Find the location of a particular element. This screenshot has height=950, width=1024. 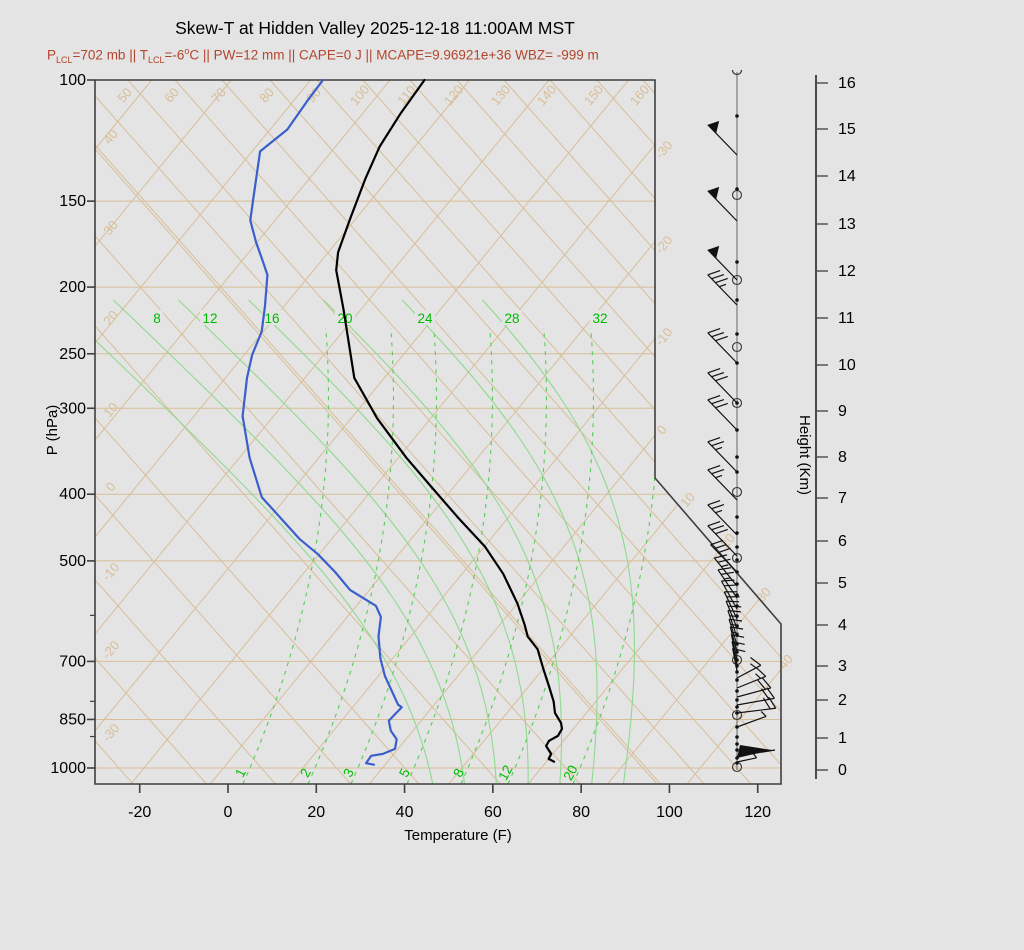

svg-text: -10 is located at coordinates (111, 572).